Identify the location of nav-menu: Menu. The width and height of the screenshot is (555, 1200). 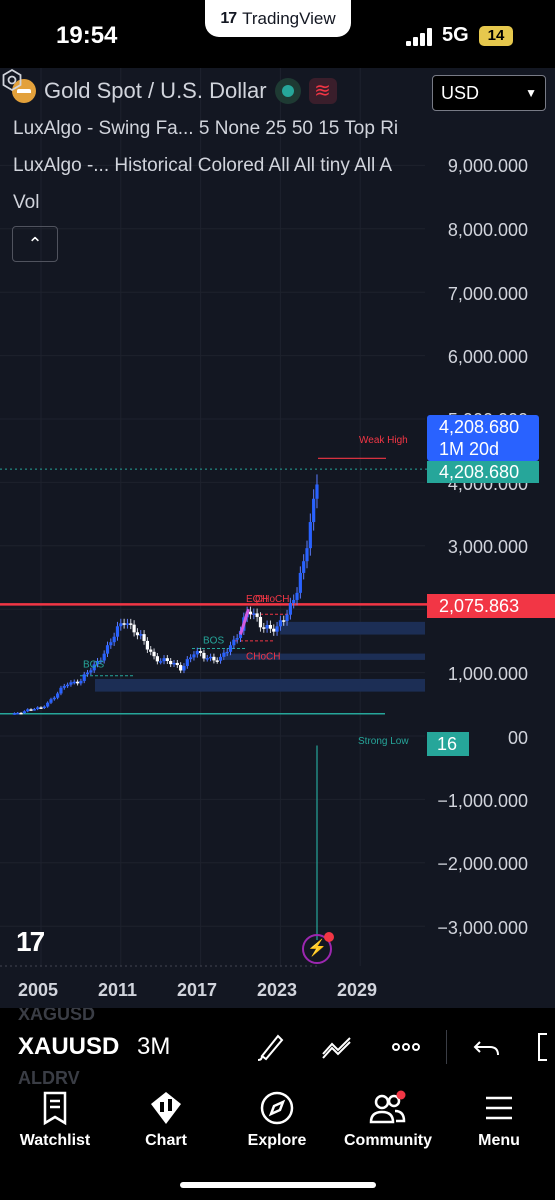
(499, 1120).